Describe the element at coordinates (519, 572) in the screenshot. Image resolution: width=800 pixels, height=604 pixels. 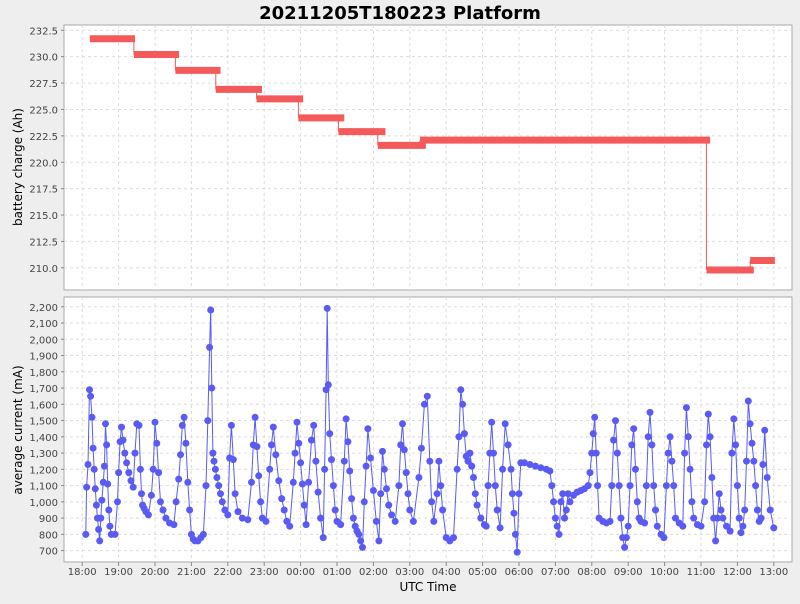
I see `x-tick-label: 06:00` at that location.